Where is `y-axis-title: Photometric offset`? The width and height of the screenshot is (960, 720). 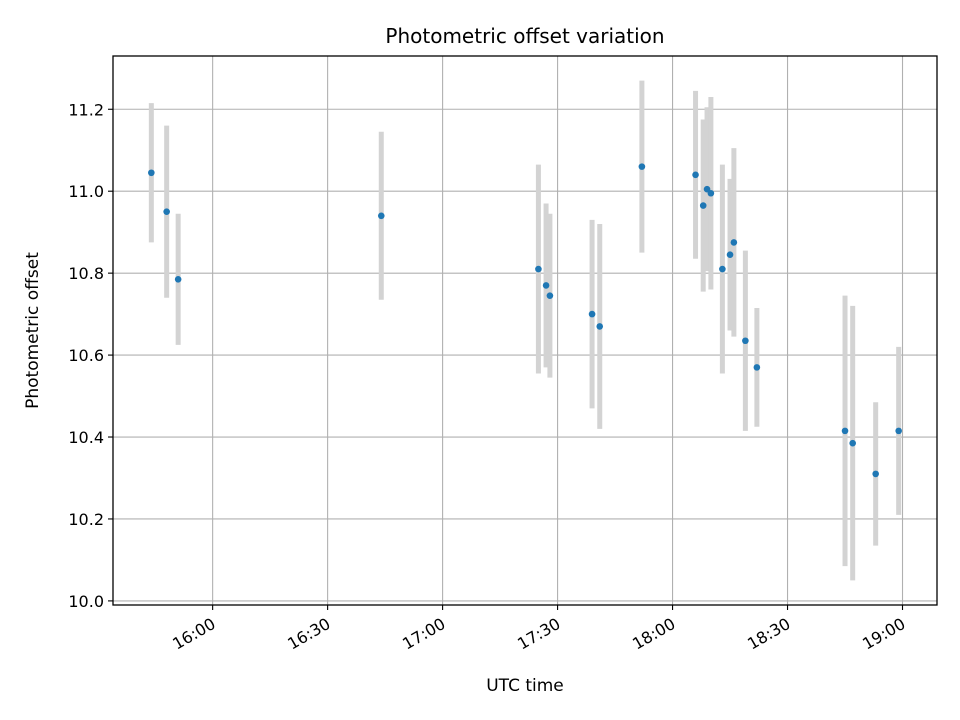 y-axis-title: Photometric offset is located at coordinates (33, 330).